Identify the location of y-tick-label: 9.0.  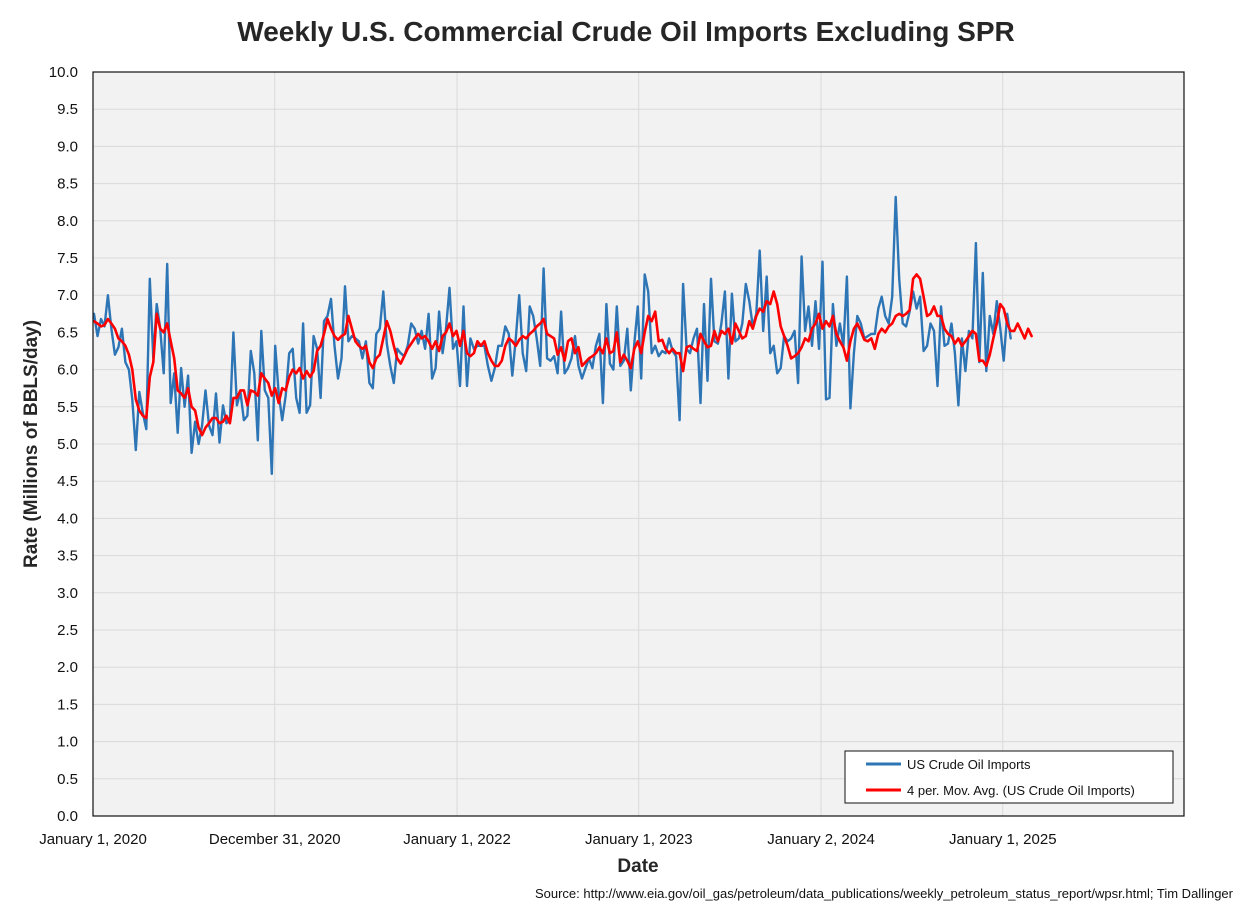
(67, 146).